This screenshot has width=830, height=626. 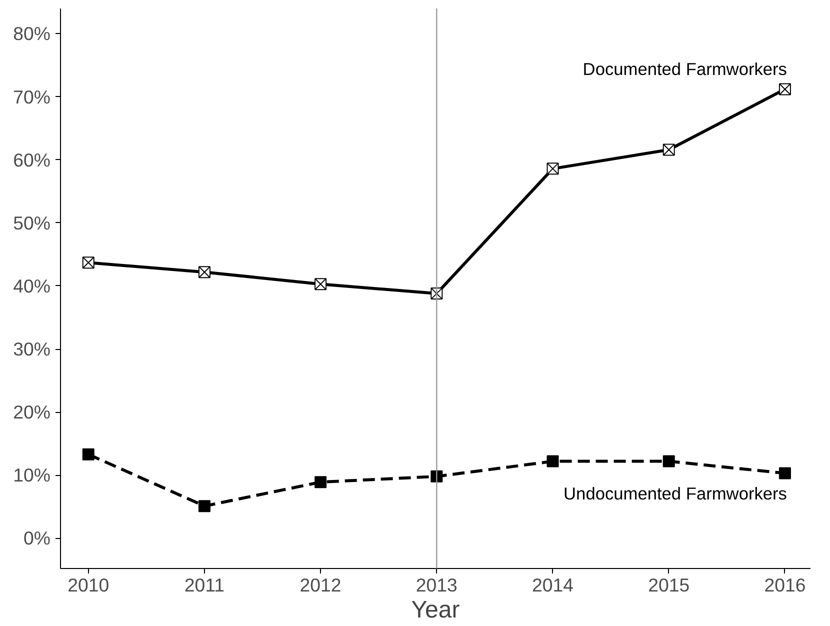 What do you see at coordinates (321, 585) in the screenshot?
I see `x-tick-label: 2012` at bounding box center [321, 585].